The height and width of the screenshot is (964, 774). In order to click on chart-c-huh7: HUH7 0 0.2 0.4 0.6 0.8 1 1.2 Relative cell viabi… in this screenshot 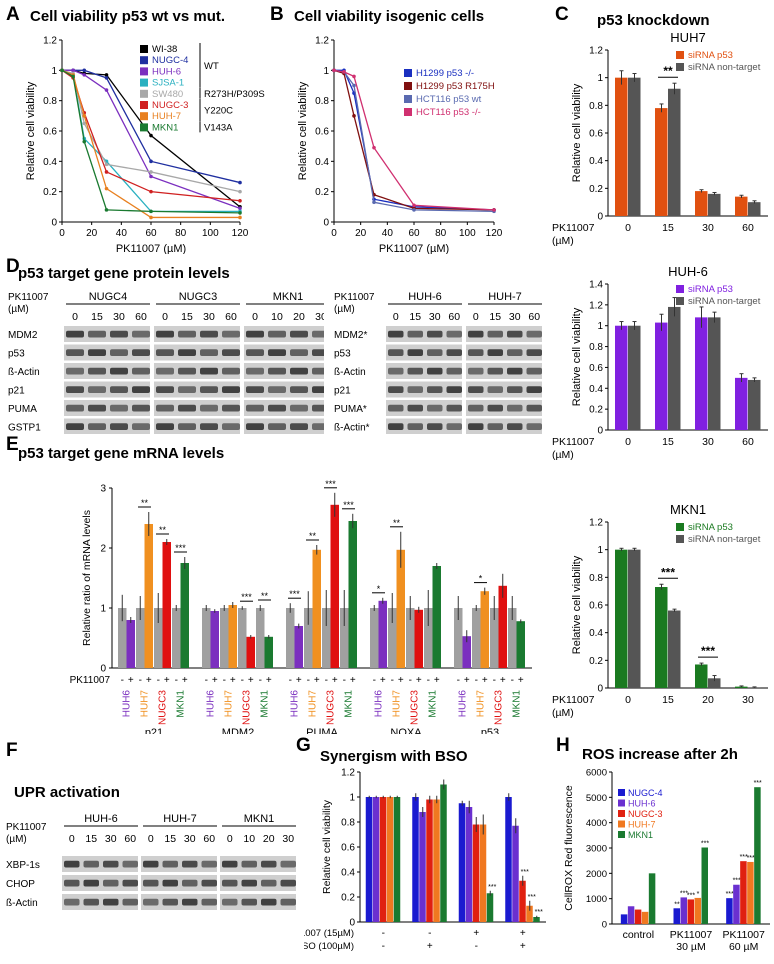, I will do `click(660, 138)`.